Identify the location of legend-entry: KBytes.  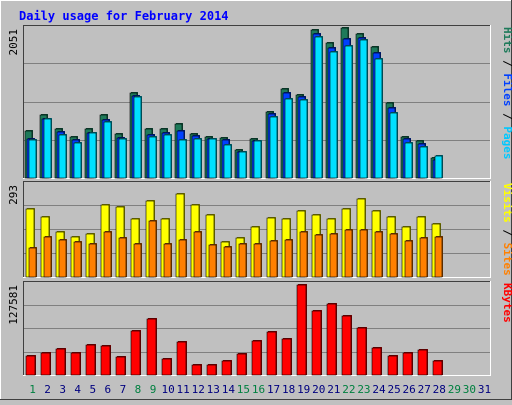
(506, 303).